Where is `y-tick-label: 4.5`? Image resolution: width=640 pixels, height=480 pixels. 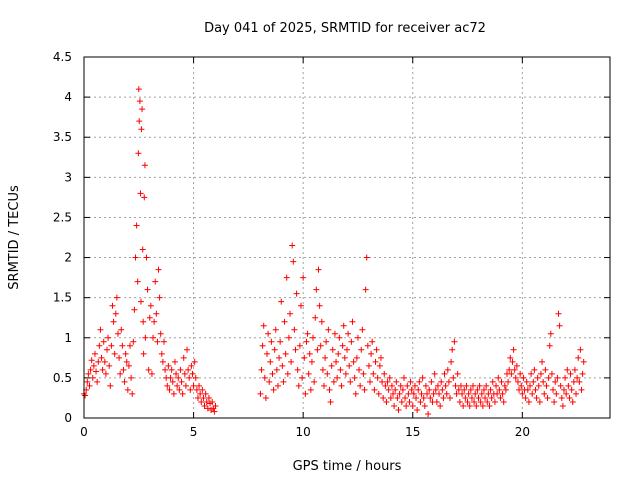 y-tick-label: 4.5 is located at coordinates (62, 57).